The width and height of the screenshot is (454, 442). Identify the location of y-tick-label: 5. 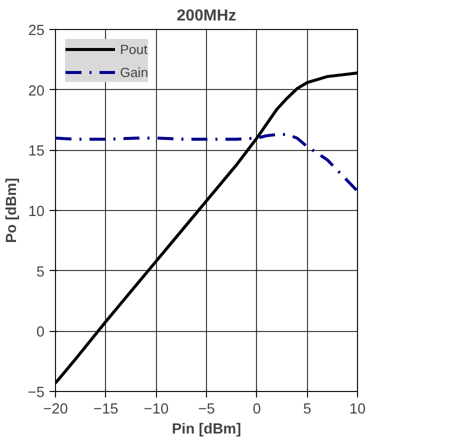
(40, 272).